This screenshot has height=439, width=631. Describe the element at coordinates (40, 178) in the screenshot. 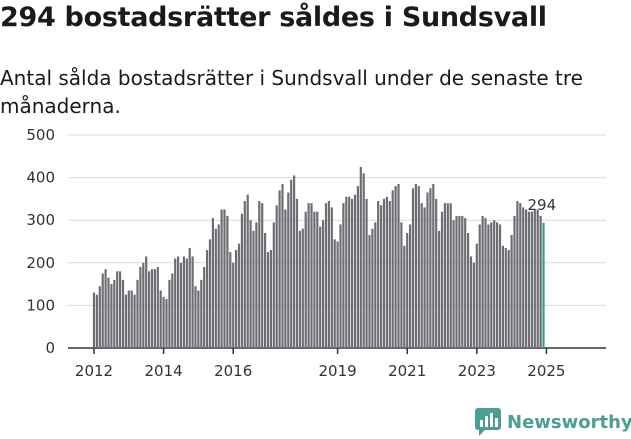

I see `y-tick-label: 400` at that location.